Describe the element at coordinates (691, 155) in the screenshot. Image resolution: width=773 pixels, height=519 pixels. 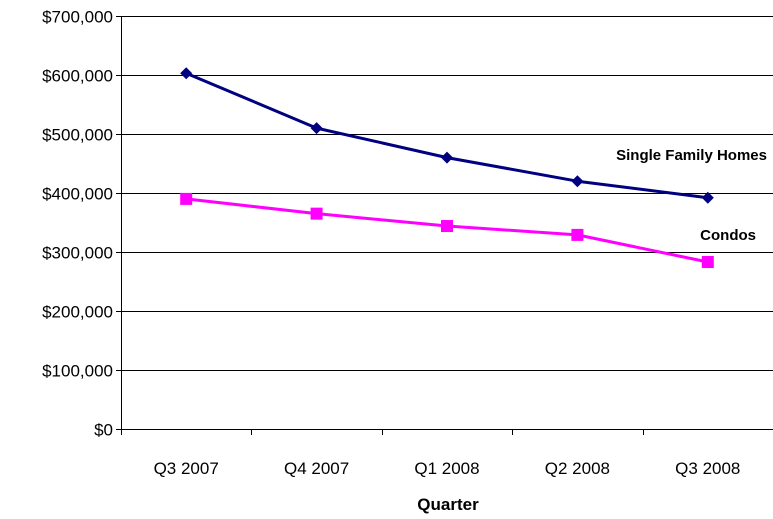
I see `series-label-0: Single Family Homes` at that location.